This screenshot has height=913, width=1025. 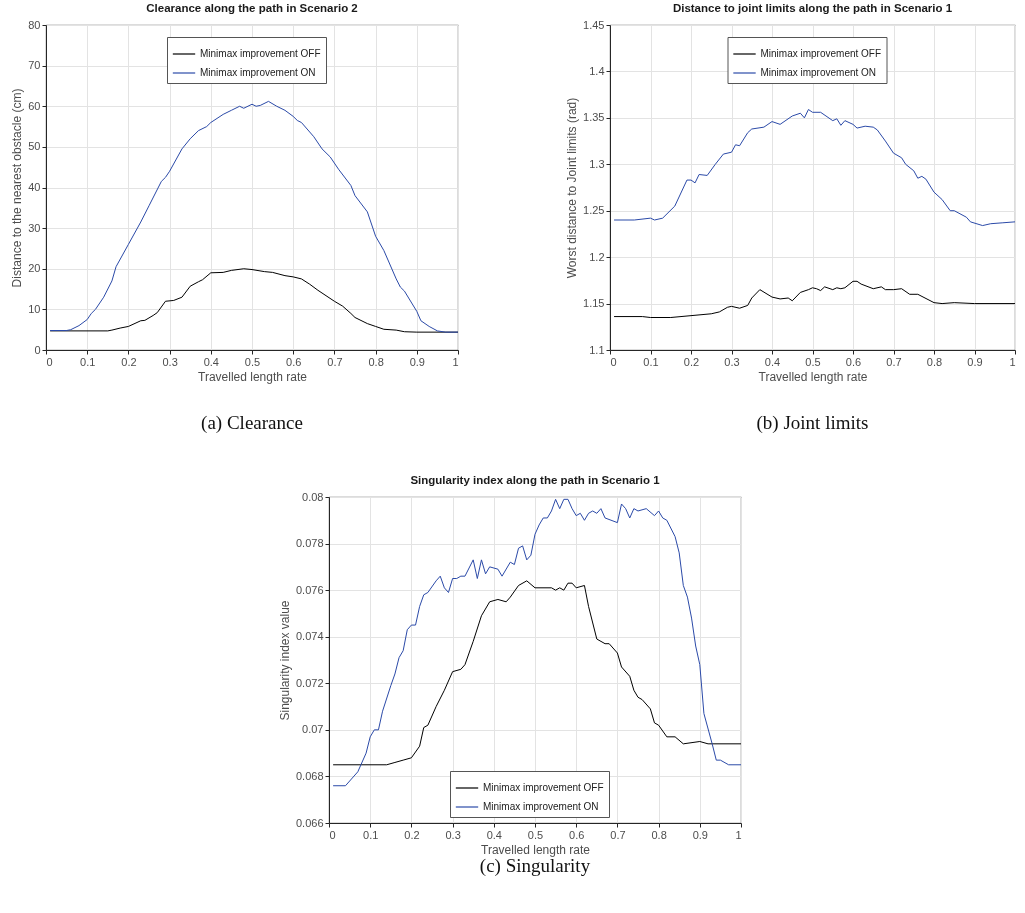 I want to click on y-tick-label: 0.066, so click(x=309, y=822).